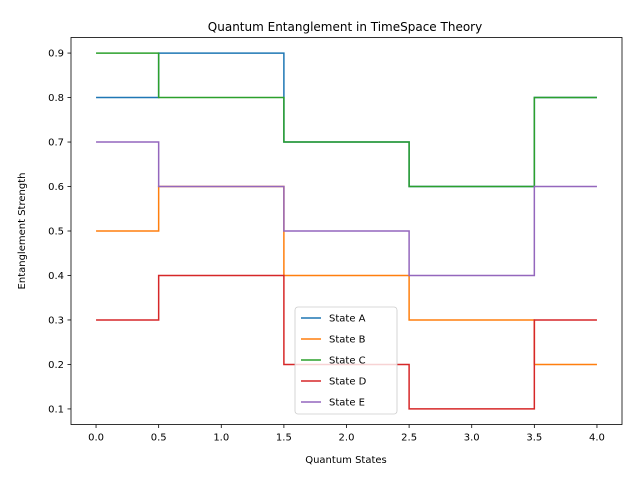  Describe the element at coordinates (56, 276) in the screenshot. I see `y-tick-label: 0.4` at that location.